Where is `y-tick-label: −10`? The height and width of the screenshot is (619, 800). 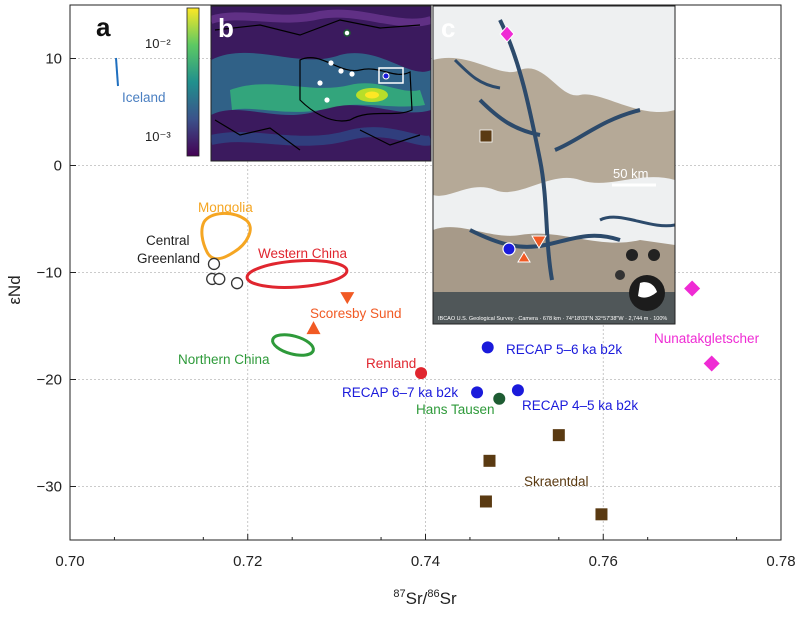
y-tick-label: −10 is located at coordinates (49, 273).